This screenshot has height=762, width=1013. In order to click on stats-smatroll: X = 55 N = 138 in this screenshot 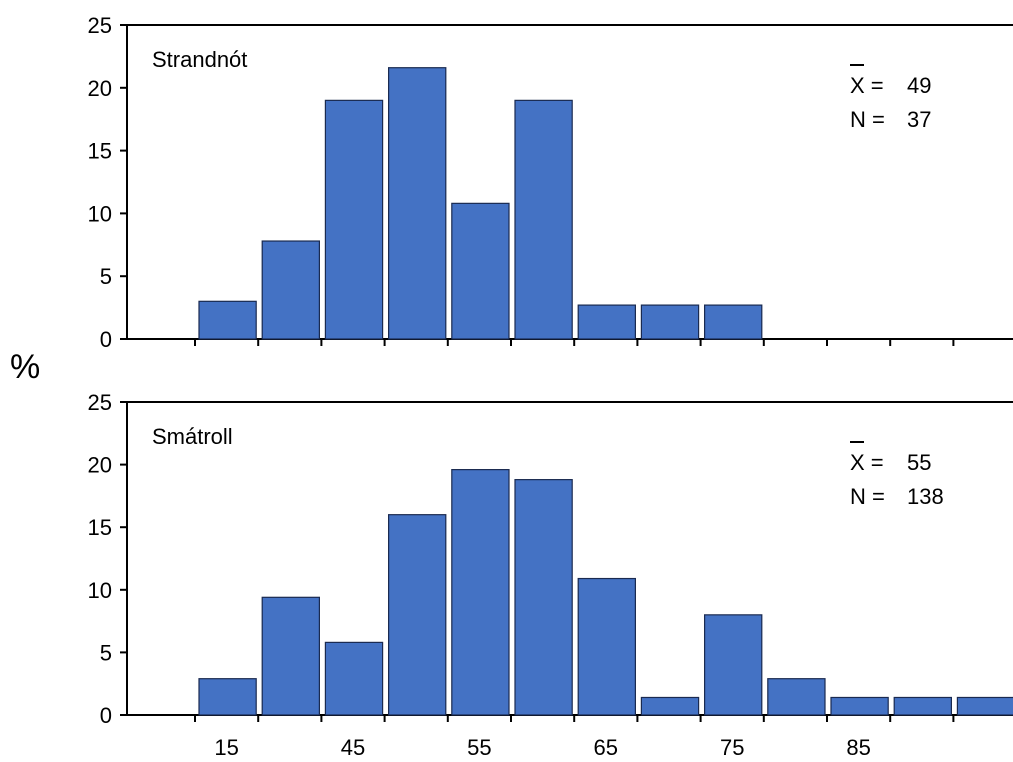, I will do `click(897, 475)`.